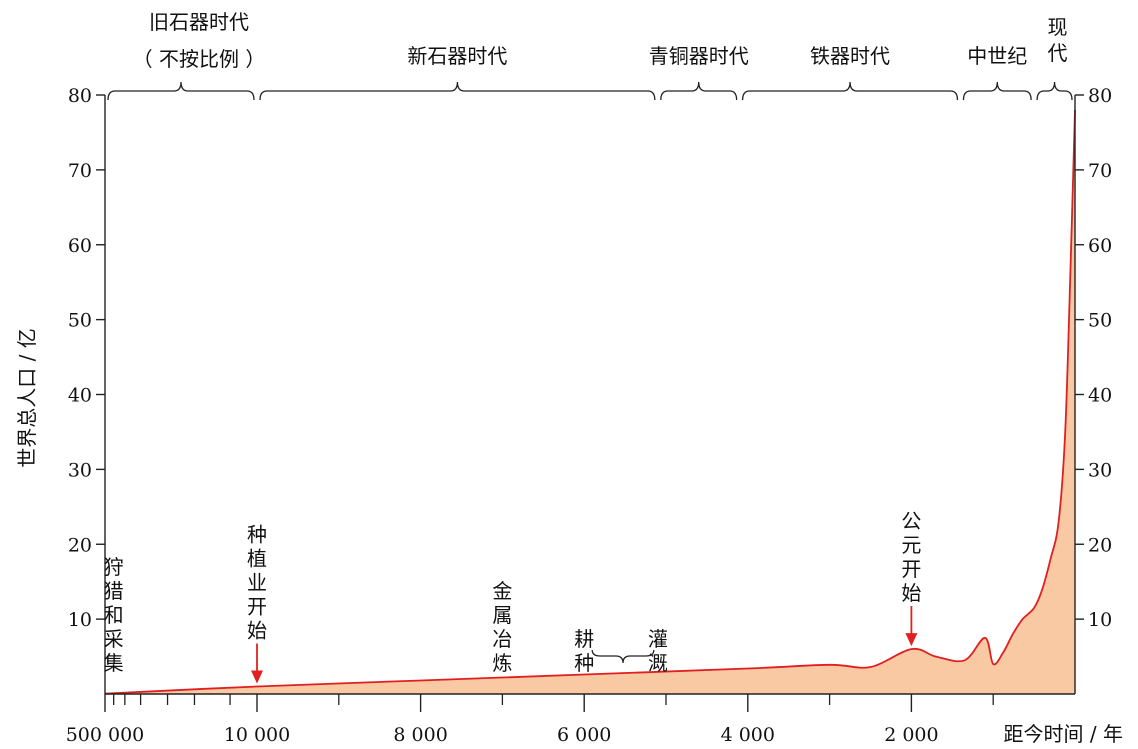 The width and height of the screenshot is (1138, 749). Describe the element at coordinates (80, 470) in the screenshot. I see `y-tick-label-left: 30` at that location.